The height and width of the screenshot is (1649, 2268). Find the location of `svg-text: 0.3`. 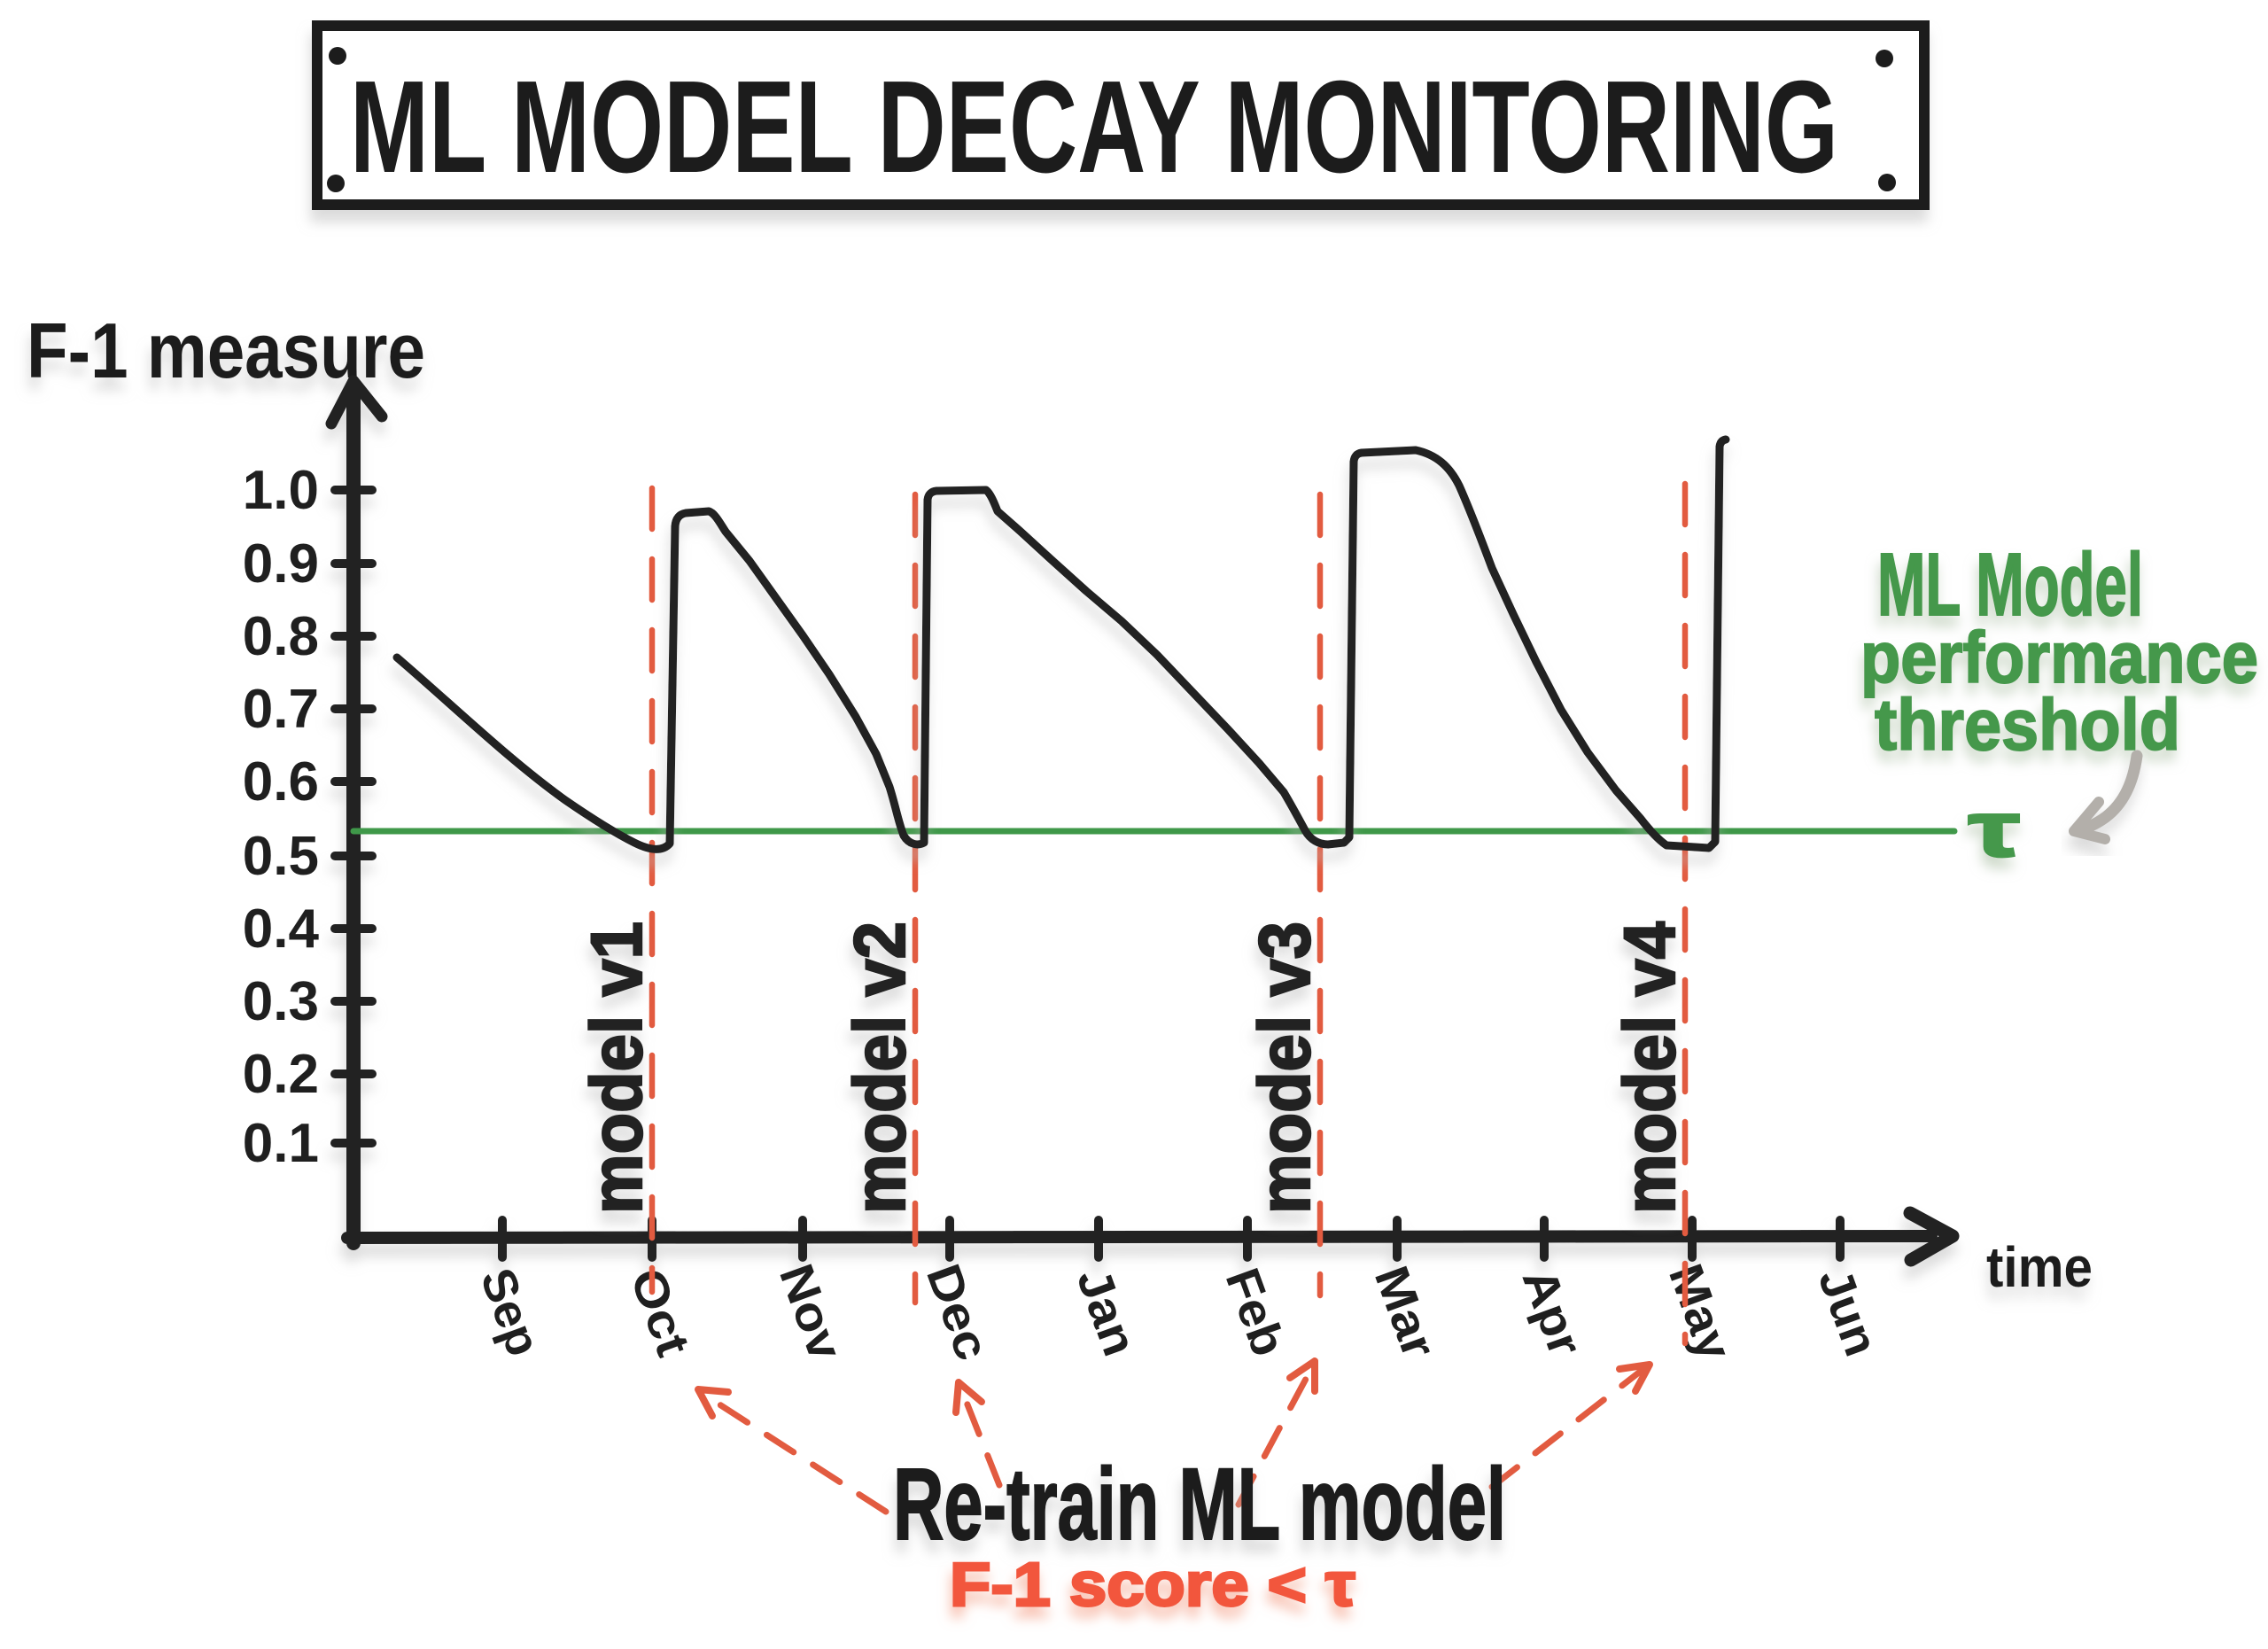

svg-text: 0.3 is located at coordinates (281, 1001).